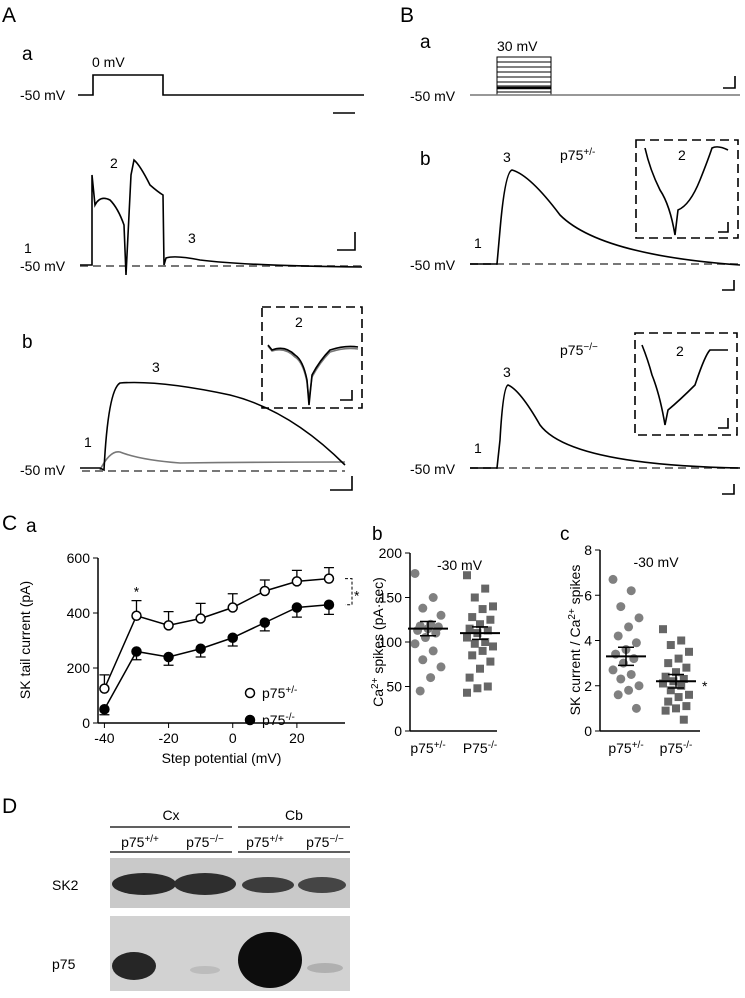  I want to click on chart-title: -30 mV, so click(460, 565).